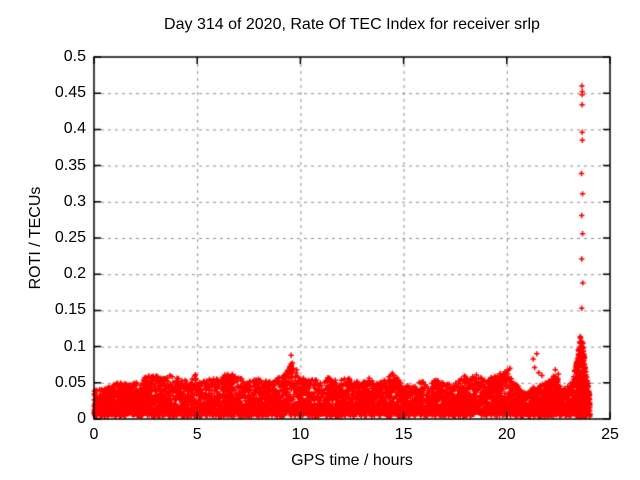 This screenshot has height=480, width=640. I want to click on x-axis-label: GPS time / hours, so click(352, 460).